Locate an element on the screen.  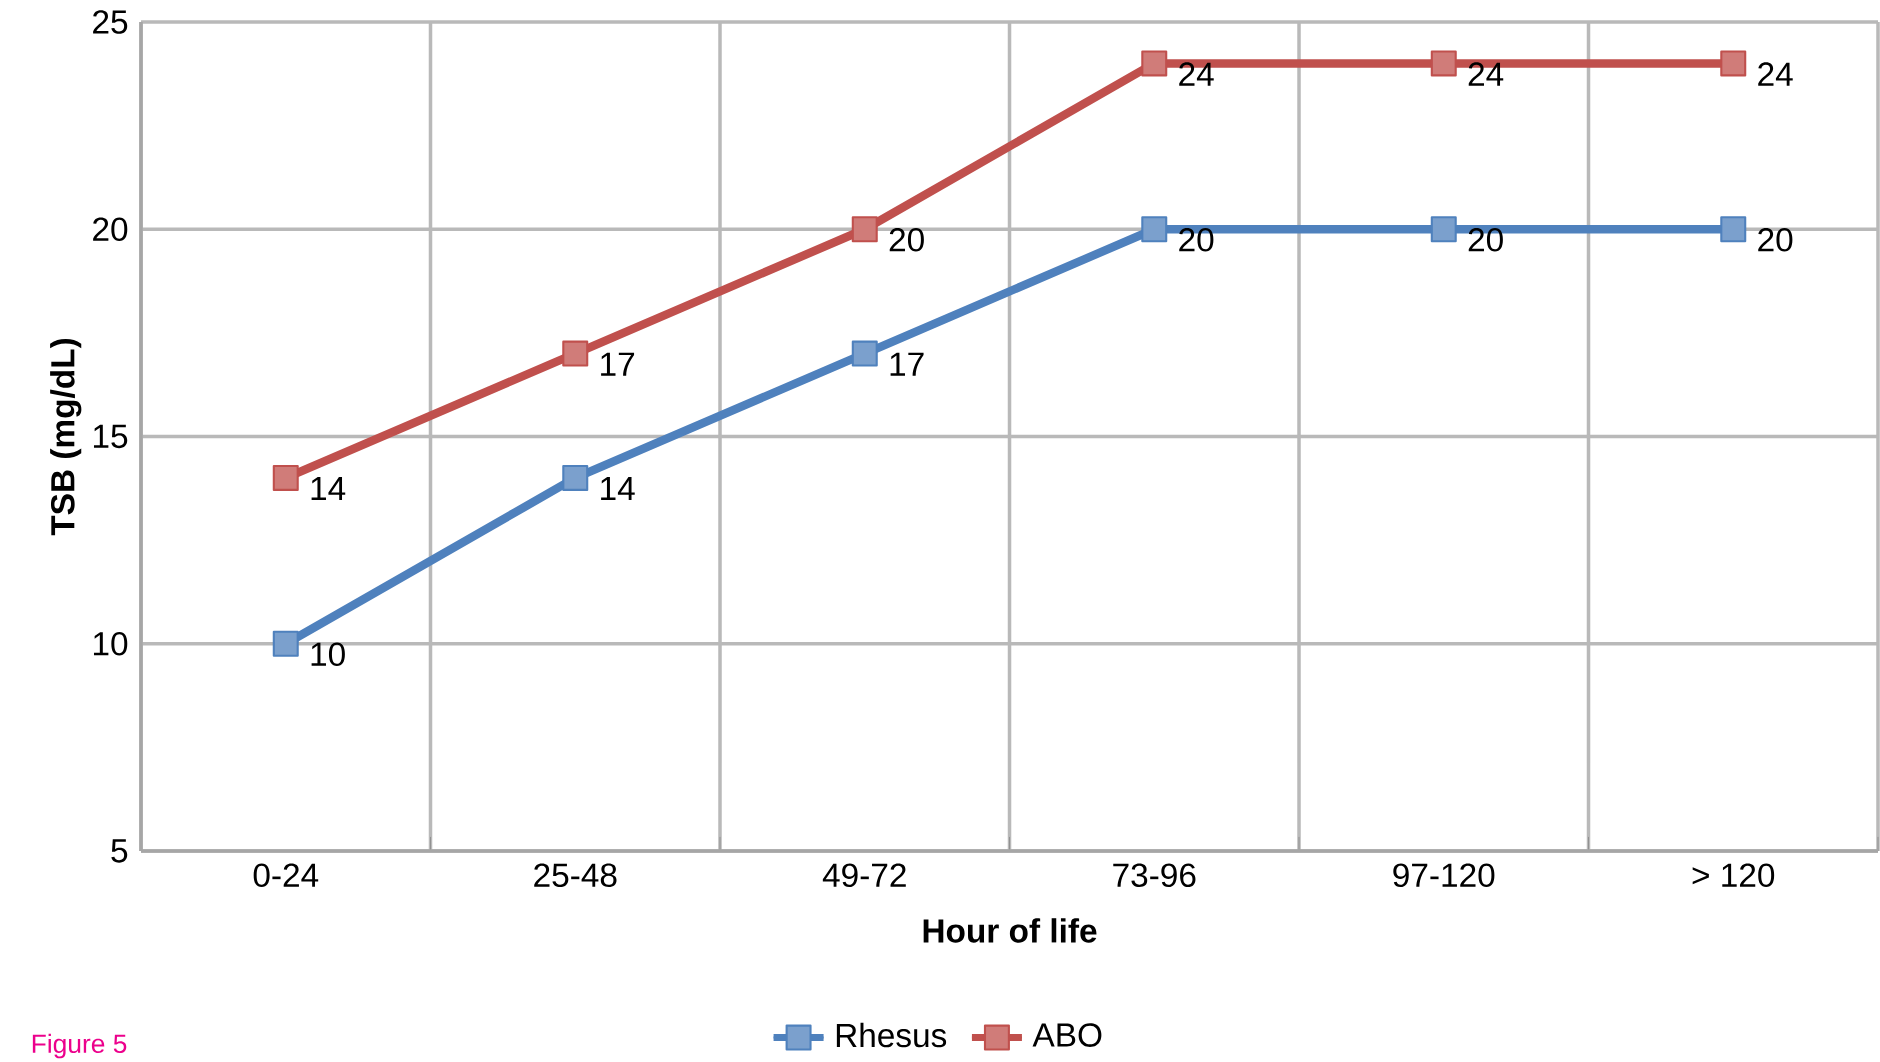
x-tick-label: 49-72 is located at coordinates (864, 875).